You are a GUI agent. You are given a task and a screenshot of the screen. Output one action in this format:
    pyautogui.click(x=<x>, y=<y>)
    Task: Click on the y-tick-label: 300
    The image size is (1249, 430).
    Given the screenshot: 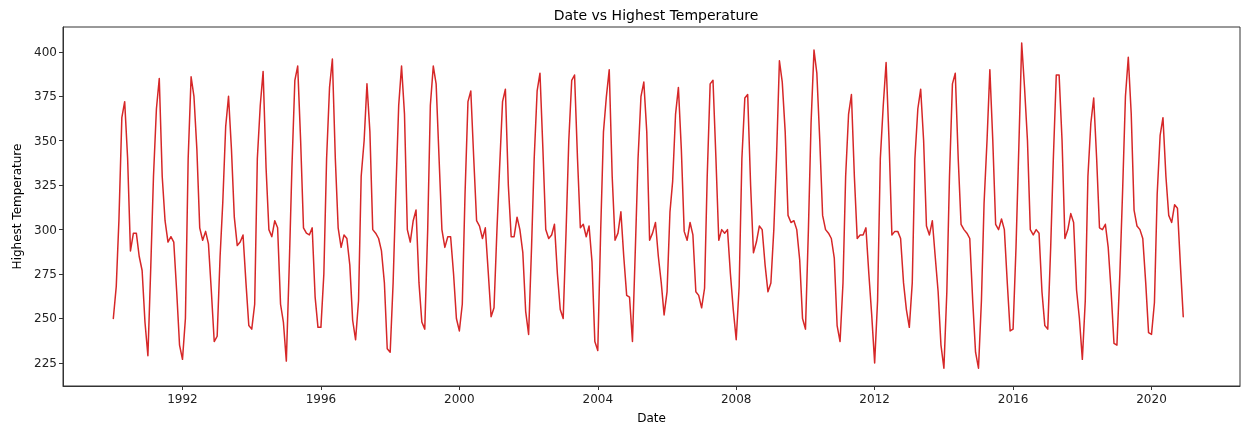 What is the action you would take?
    pyautogui.click(x=45, y=229)
    